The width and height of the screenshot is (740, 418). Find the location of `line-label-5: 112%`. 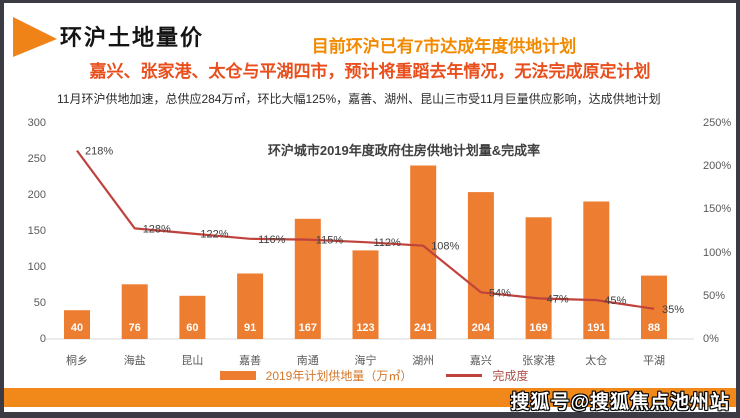

line-label-5: 112% is located at coordinates (388, 243).